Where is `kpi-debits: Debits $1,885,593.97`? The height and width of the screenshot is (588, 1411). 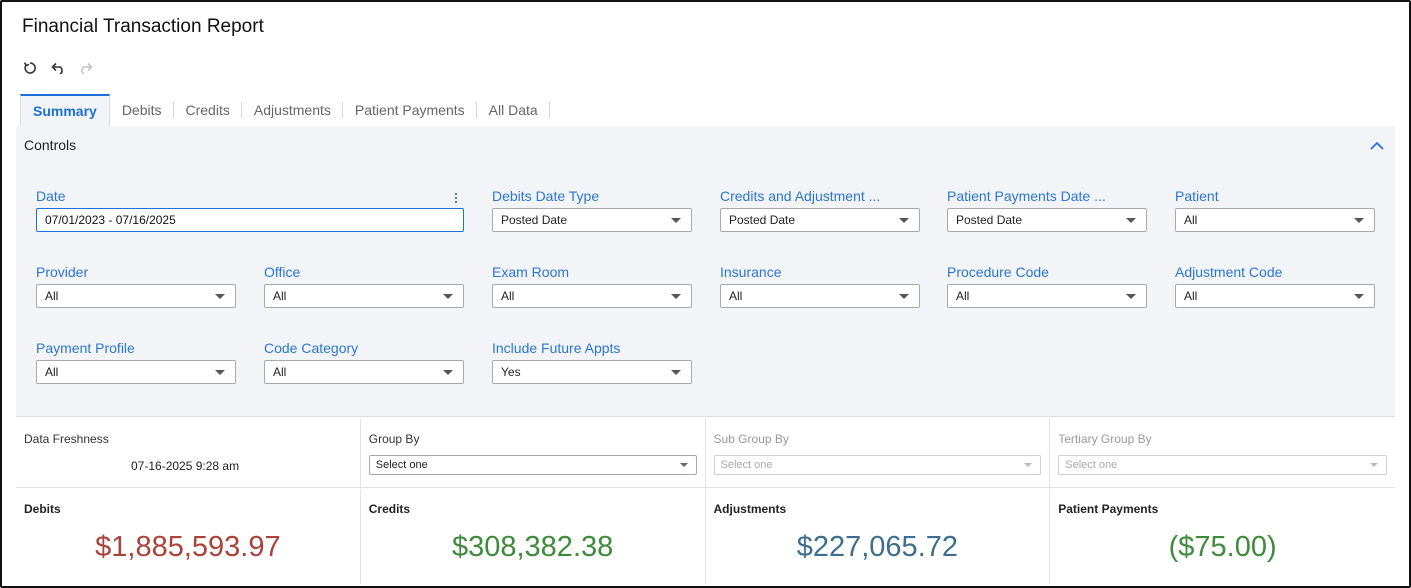 kpi-debits: Debits $1,885,593.97 is located at coordinates (188, 536).